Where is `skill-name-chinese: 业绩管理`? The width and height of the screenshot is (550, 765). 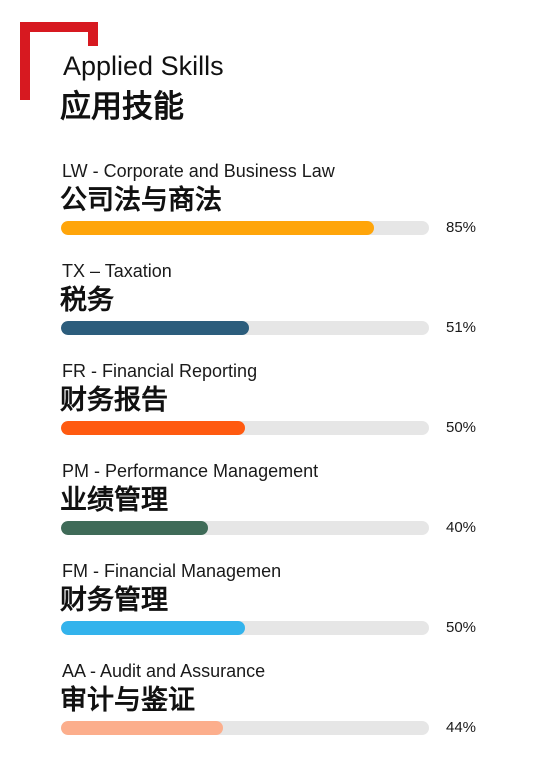 skill-name-chinese: 业绩管理 is located at coordinates (114, 500).